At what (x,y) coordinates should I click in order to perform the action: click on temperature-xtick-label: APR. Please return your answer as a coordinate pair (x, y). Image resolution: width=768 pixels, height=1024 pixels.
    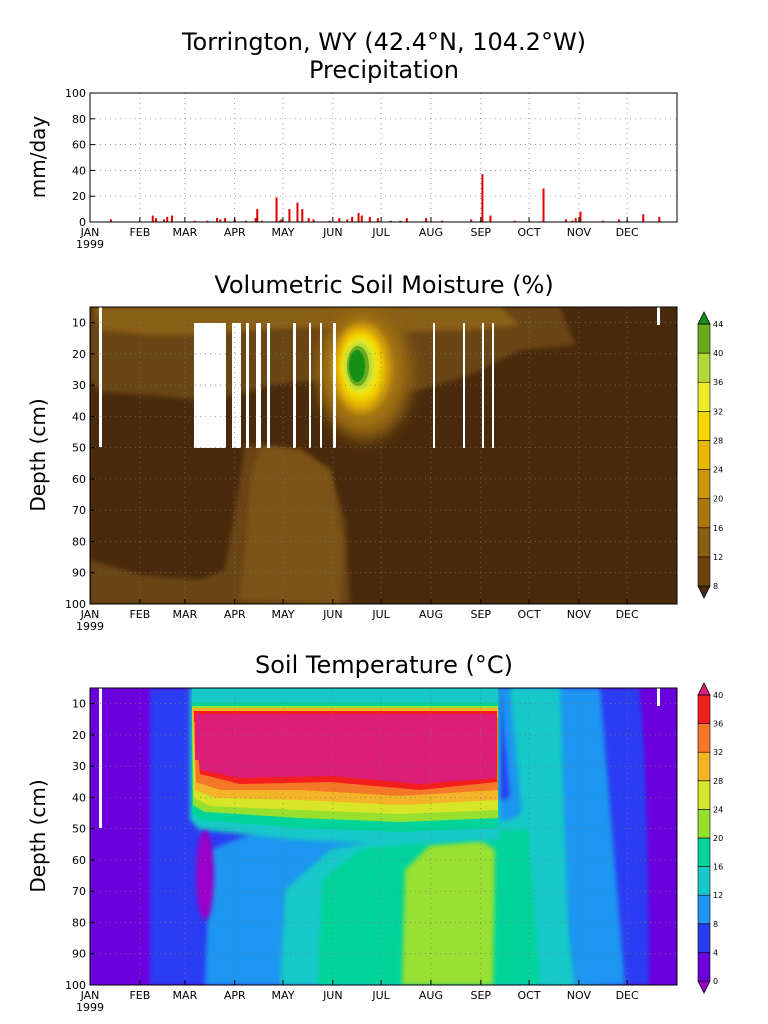
    Looking at the image, I should click on (235, 995).